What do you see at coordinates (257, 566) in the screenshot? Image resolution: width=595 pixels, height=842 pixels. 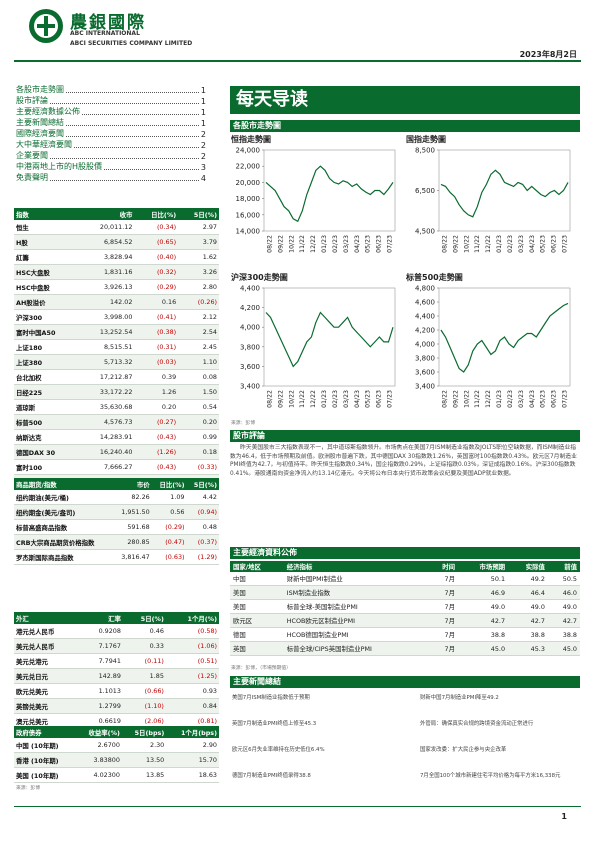 I see `econ-header: 国家/地区` at bounding box center [257, 566].